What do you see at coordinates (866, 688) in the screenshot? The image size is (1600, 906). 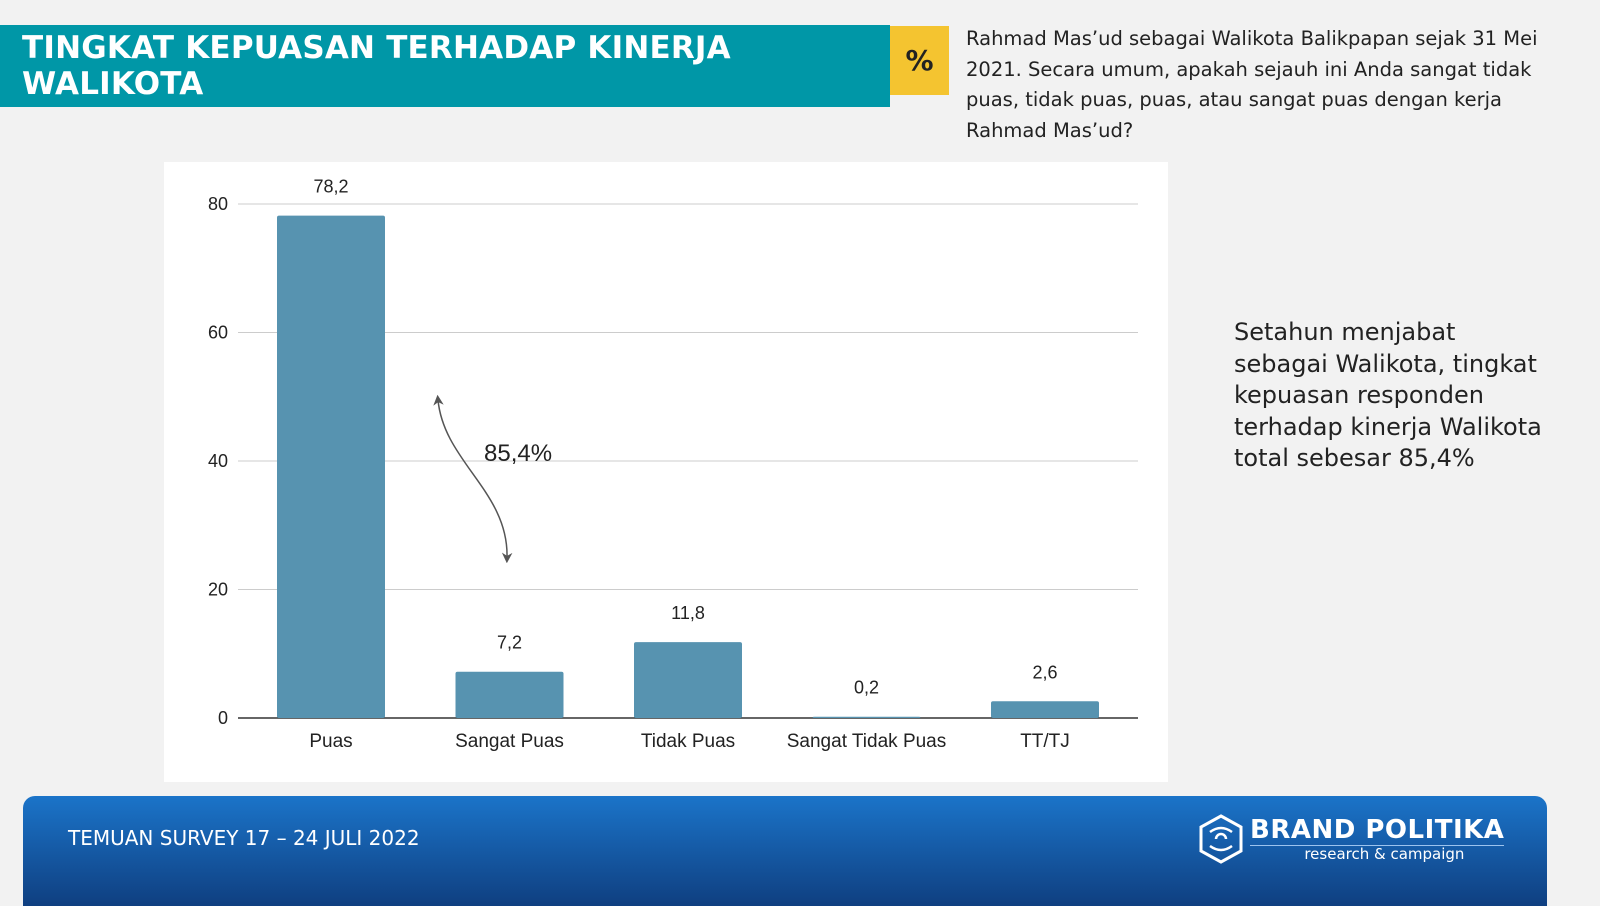 I see `data-label: 0,2` at bounding box center [866, 688].